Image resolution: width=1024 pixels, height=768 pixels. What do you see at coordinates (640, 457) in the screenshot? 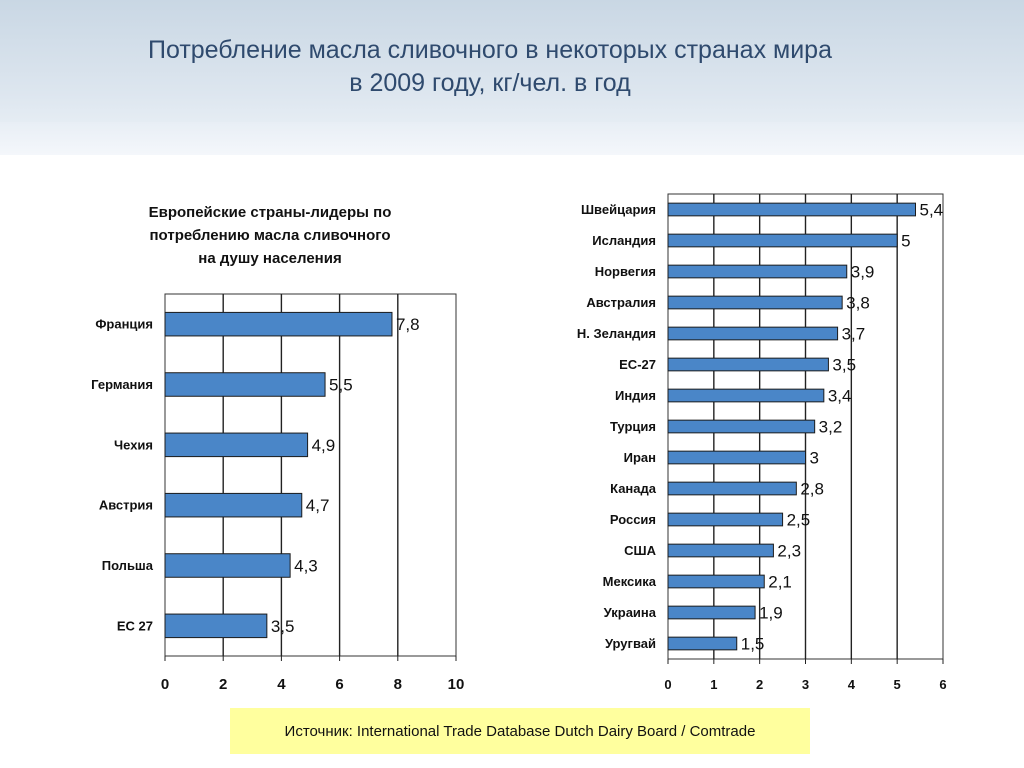
I see `category-label: Иран` at bounding box center [640, 457].